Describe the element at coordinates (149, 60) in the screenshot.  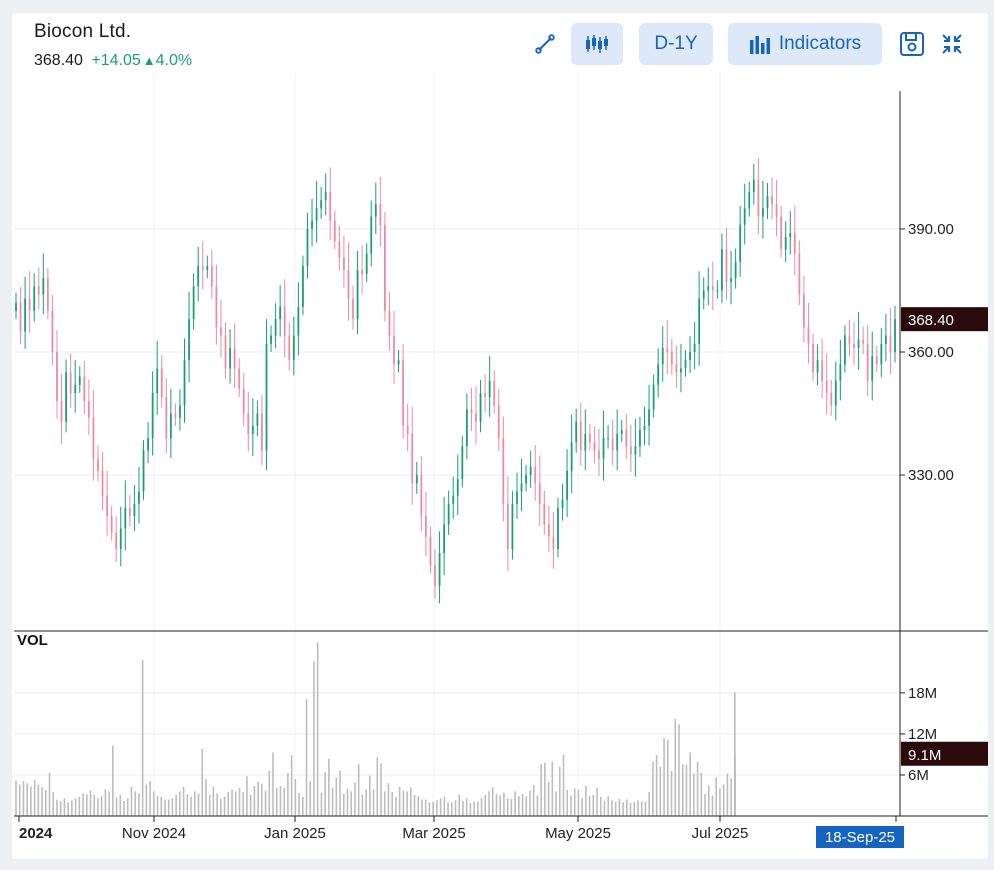
I see `up-arrow-icon: ▲` at that location.